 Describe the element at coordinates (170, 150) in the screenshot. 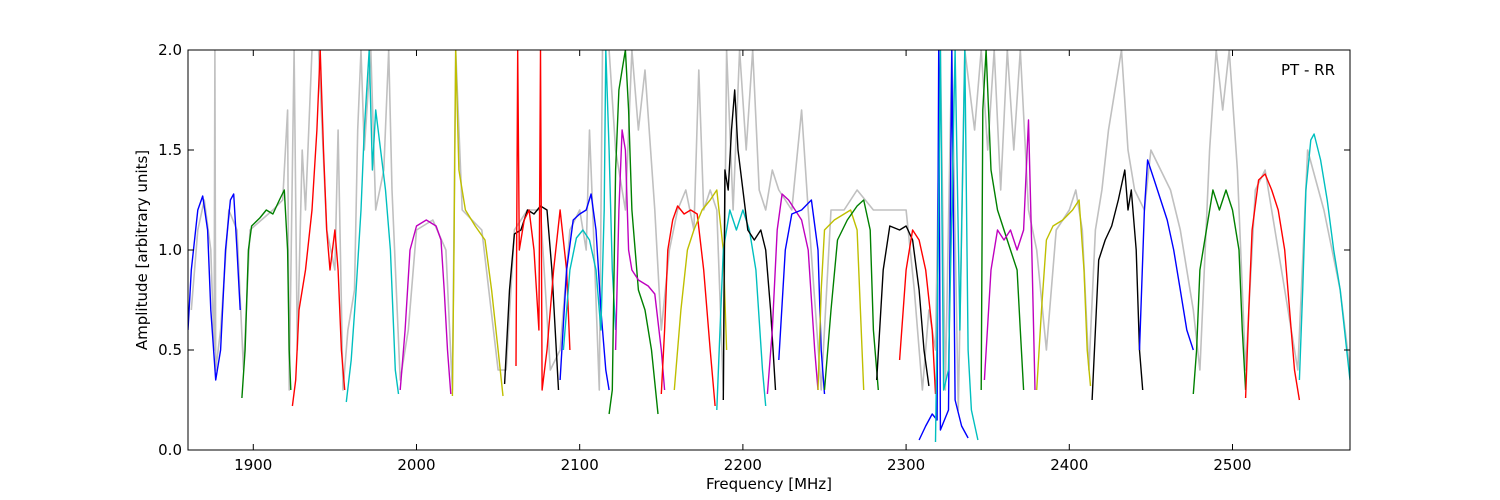

I see `y-tick-label: 1.5` at that location.